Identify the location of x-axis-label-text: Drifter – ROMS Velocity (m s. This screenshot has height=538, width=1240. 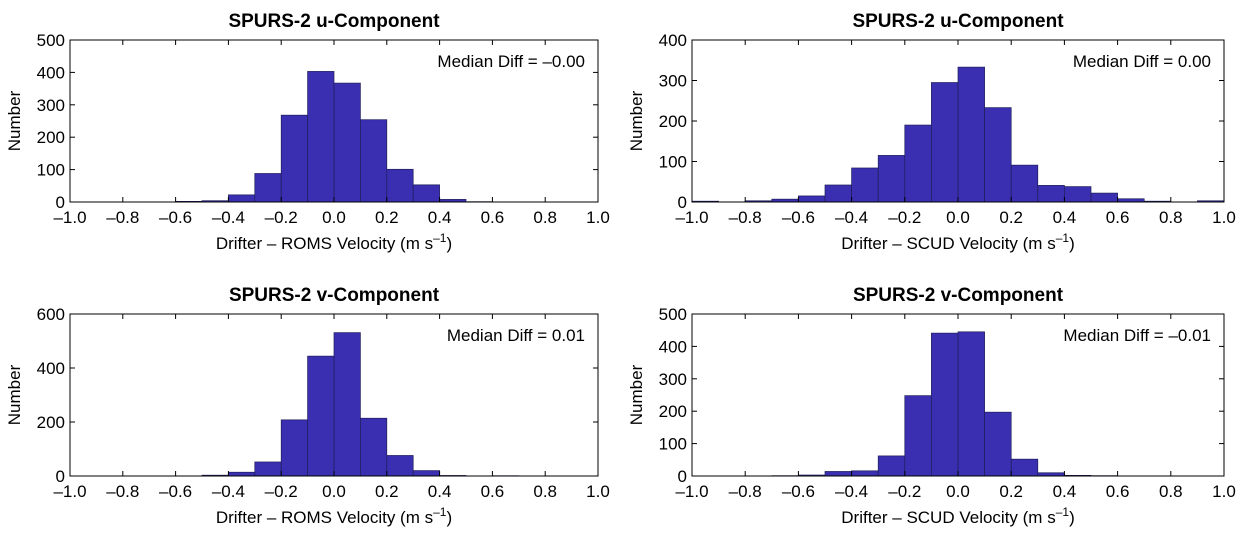
(324, 243).